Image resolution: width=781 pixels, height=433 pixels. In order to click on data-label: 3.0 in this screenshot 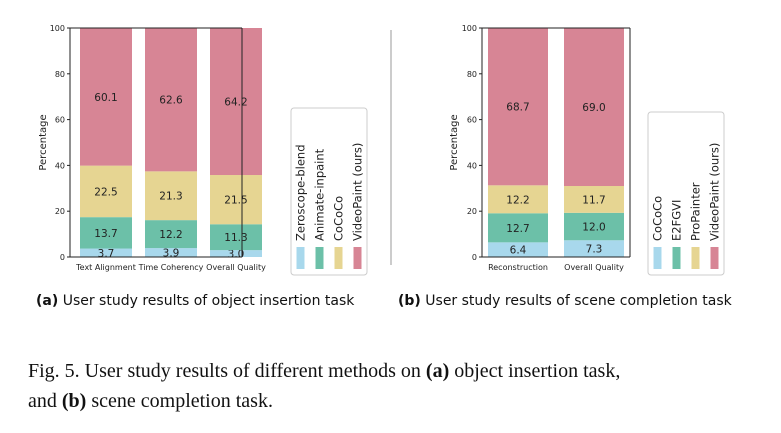, I will do `click(236, 255)`.